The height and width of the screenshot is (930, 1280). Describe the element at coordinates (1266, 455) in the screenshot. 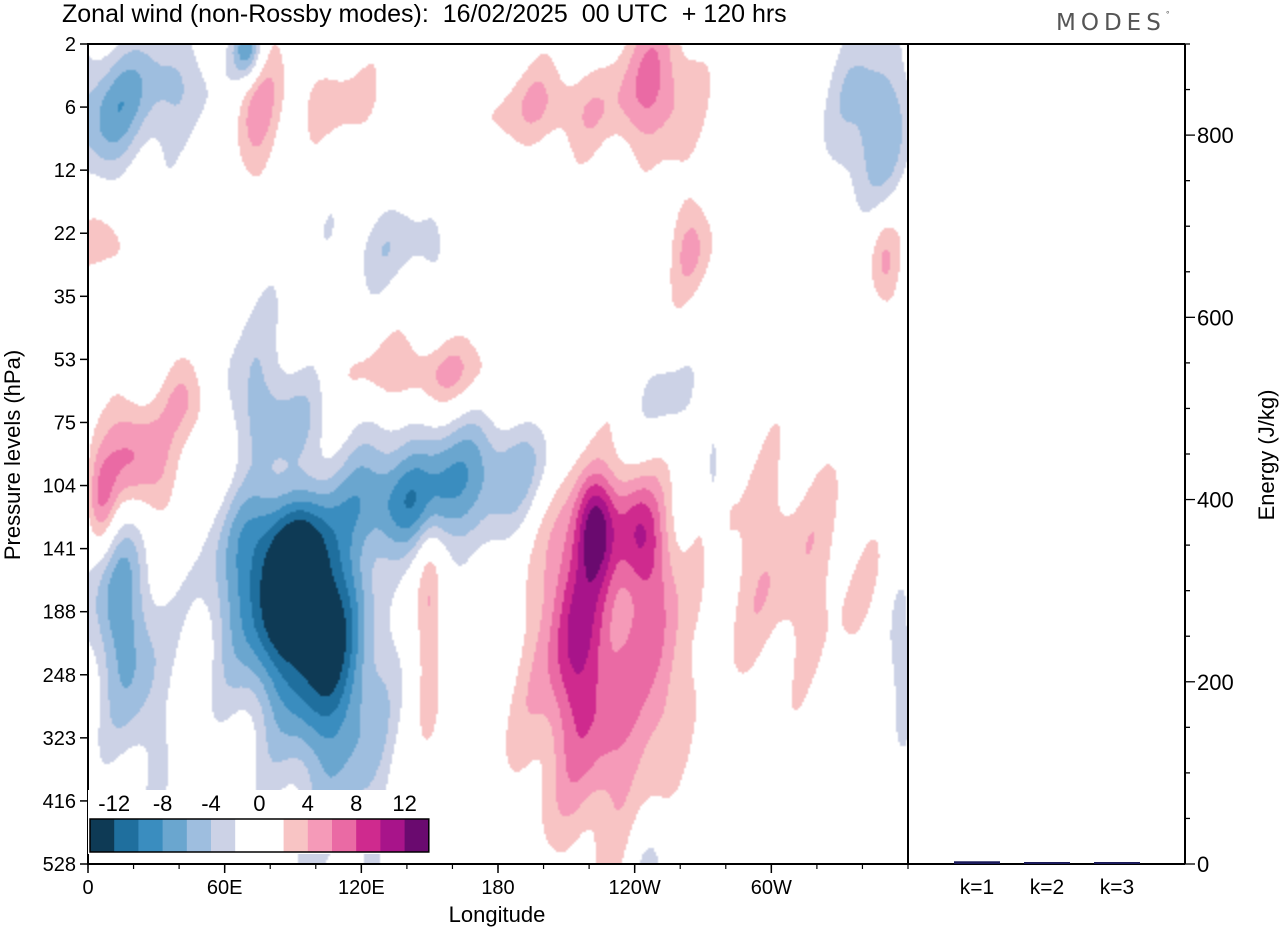

I see `energy-axis-label: Energy (J/kg)` at that location.